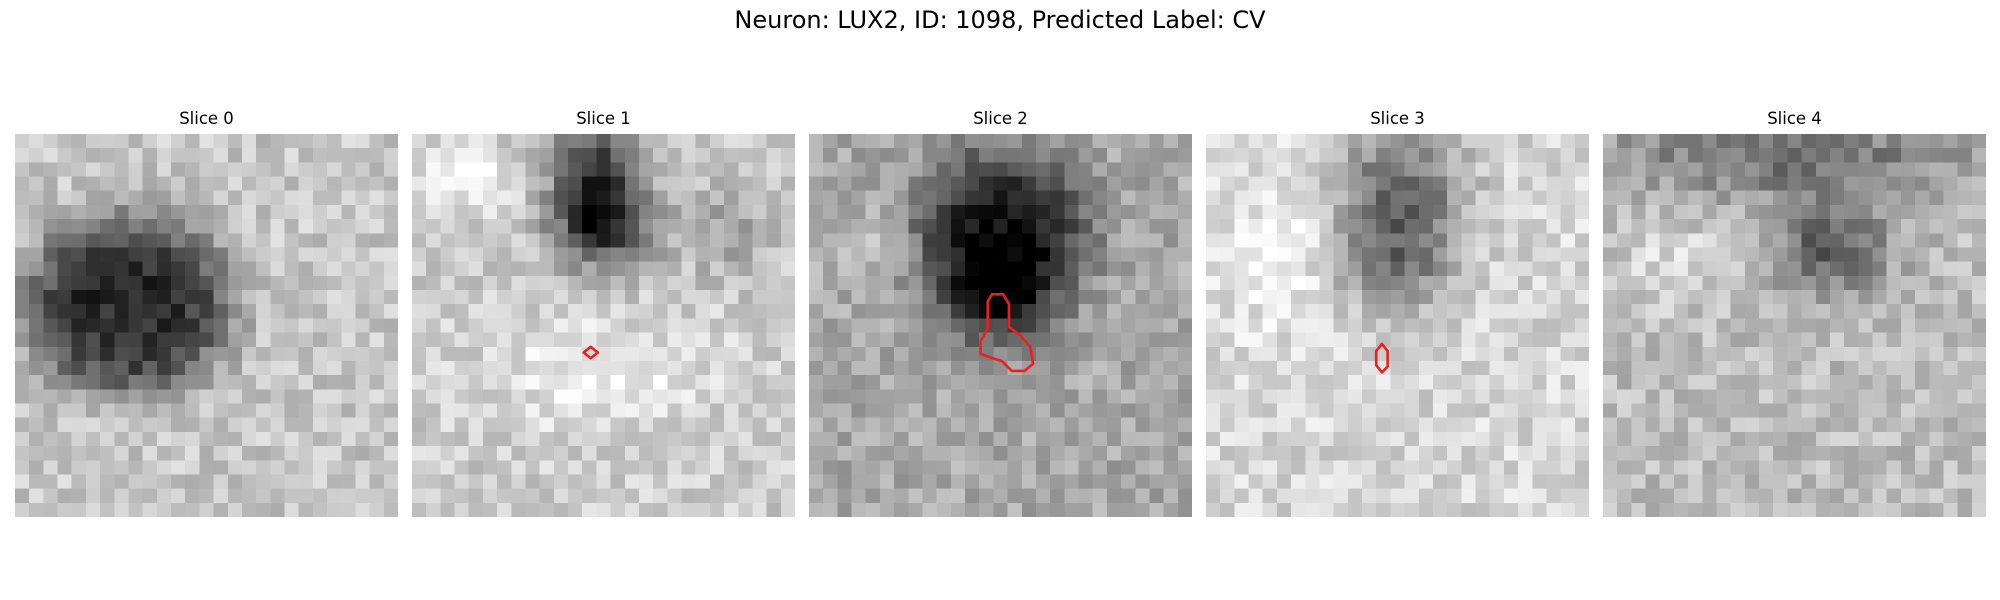 The width and height of the screenshot is (2000, 600). I want to click on slice-panel-0: Slice 0, so click(206, 312).